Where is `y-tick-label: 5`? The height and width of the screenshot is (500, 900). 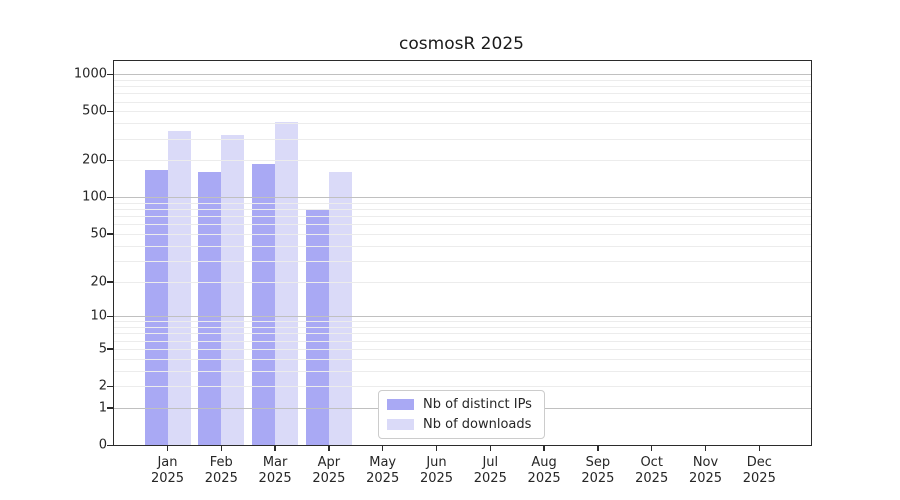 y-tick-label: 5 is located at coordinates (102, 349).